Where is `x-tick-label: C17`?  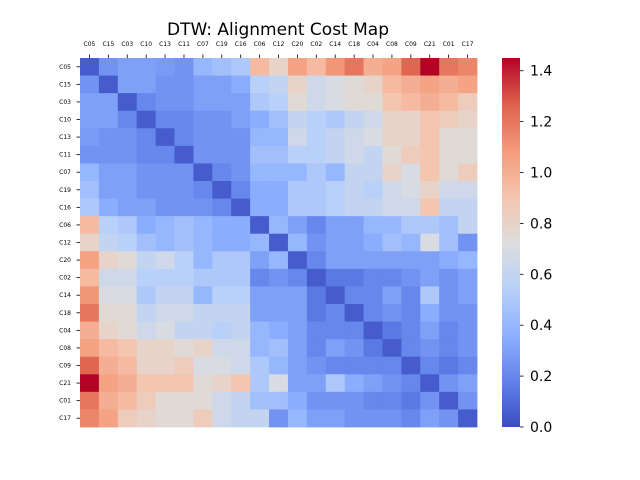
x-tick-label: C17 is located at coordinates (468, 44).